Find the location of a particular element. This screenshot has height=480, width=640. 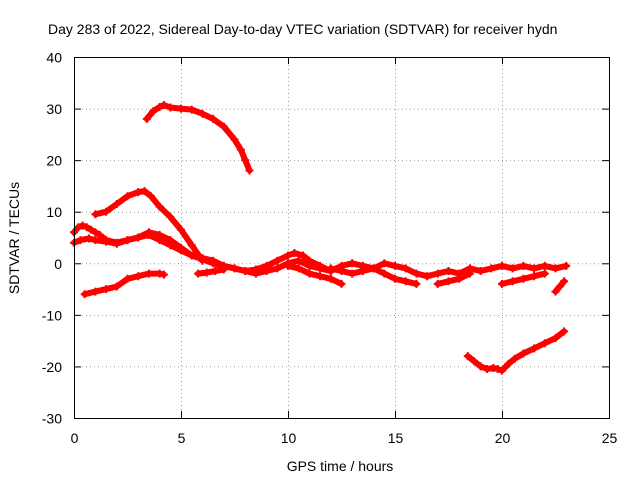

x-tick-label: 0 is located at coordinates (75, 438).